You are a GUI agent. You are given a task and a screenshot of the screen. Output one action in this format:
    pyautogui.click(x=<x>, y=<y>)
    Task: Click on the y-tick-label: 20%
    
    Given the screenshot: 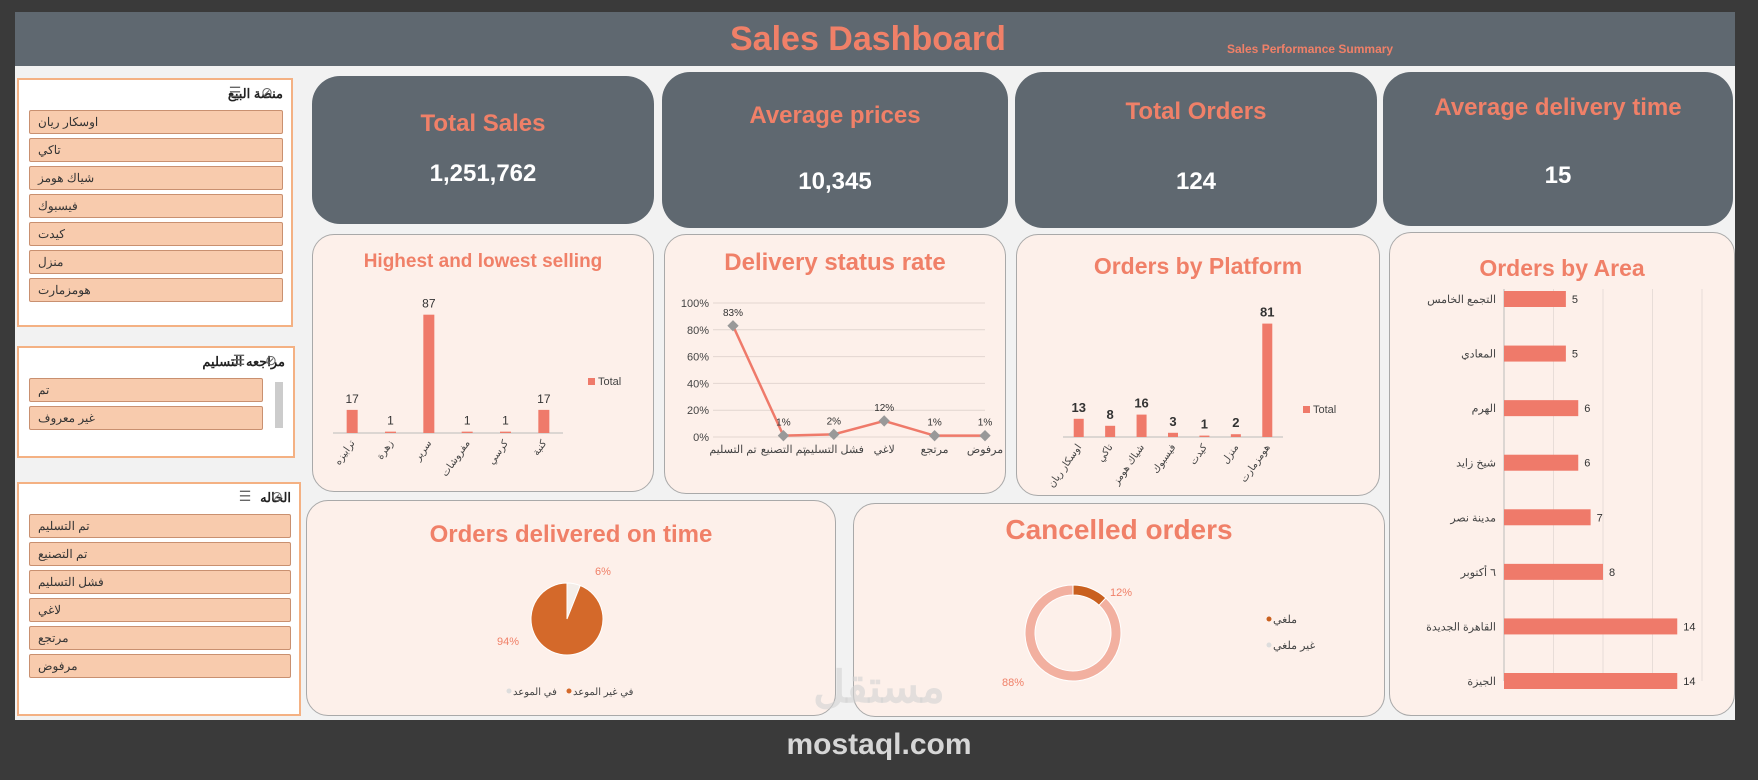 What is the action you would take?
    pyautogui.click(x=698, y=411)
    